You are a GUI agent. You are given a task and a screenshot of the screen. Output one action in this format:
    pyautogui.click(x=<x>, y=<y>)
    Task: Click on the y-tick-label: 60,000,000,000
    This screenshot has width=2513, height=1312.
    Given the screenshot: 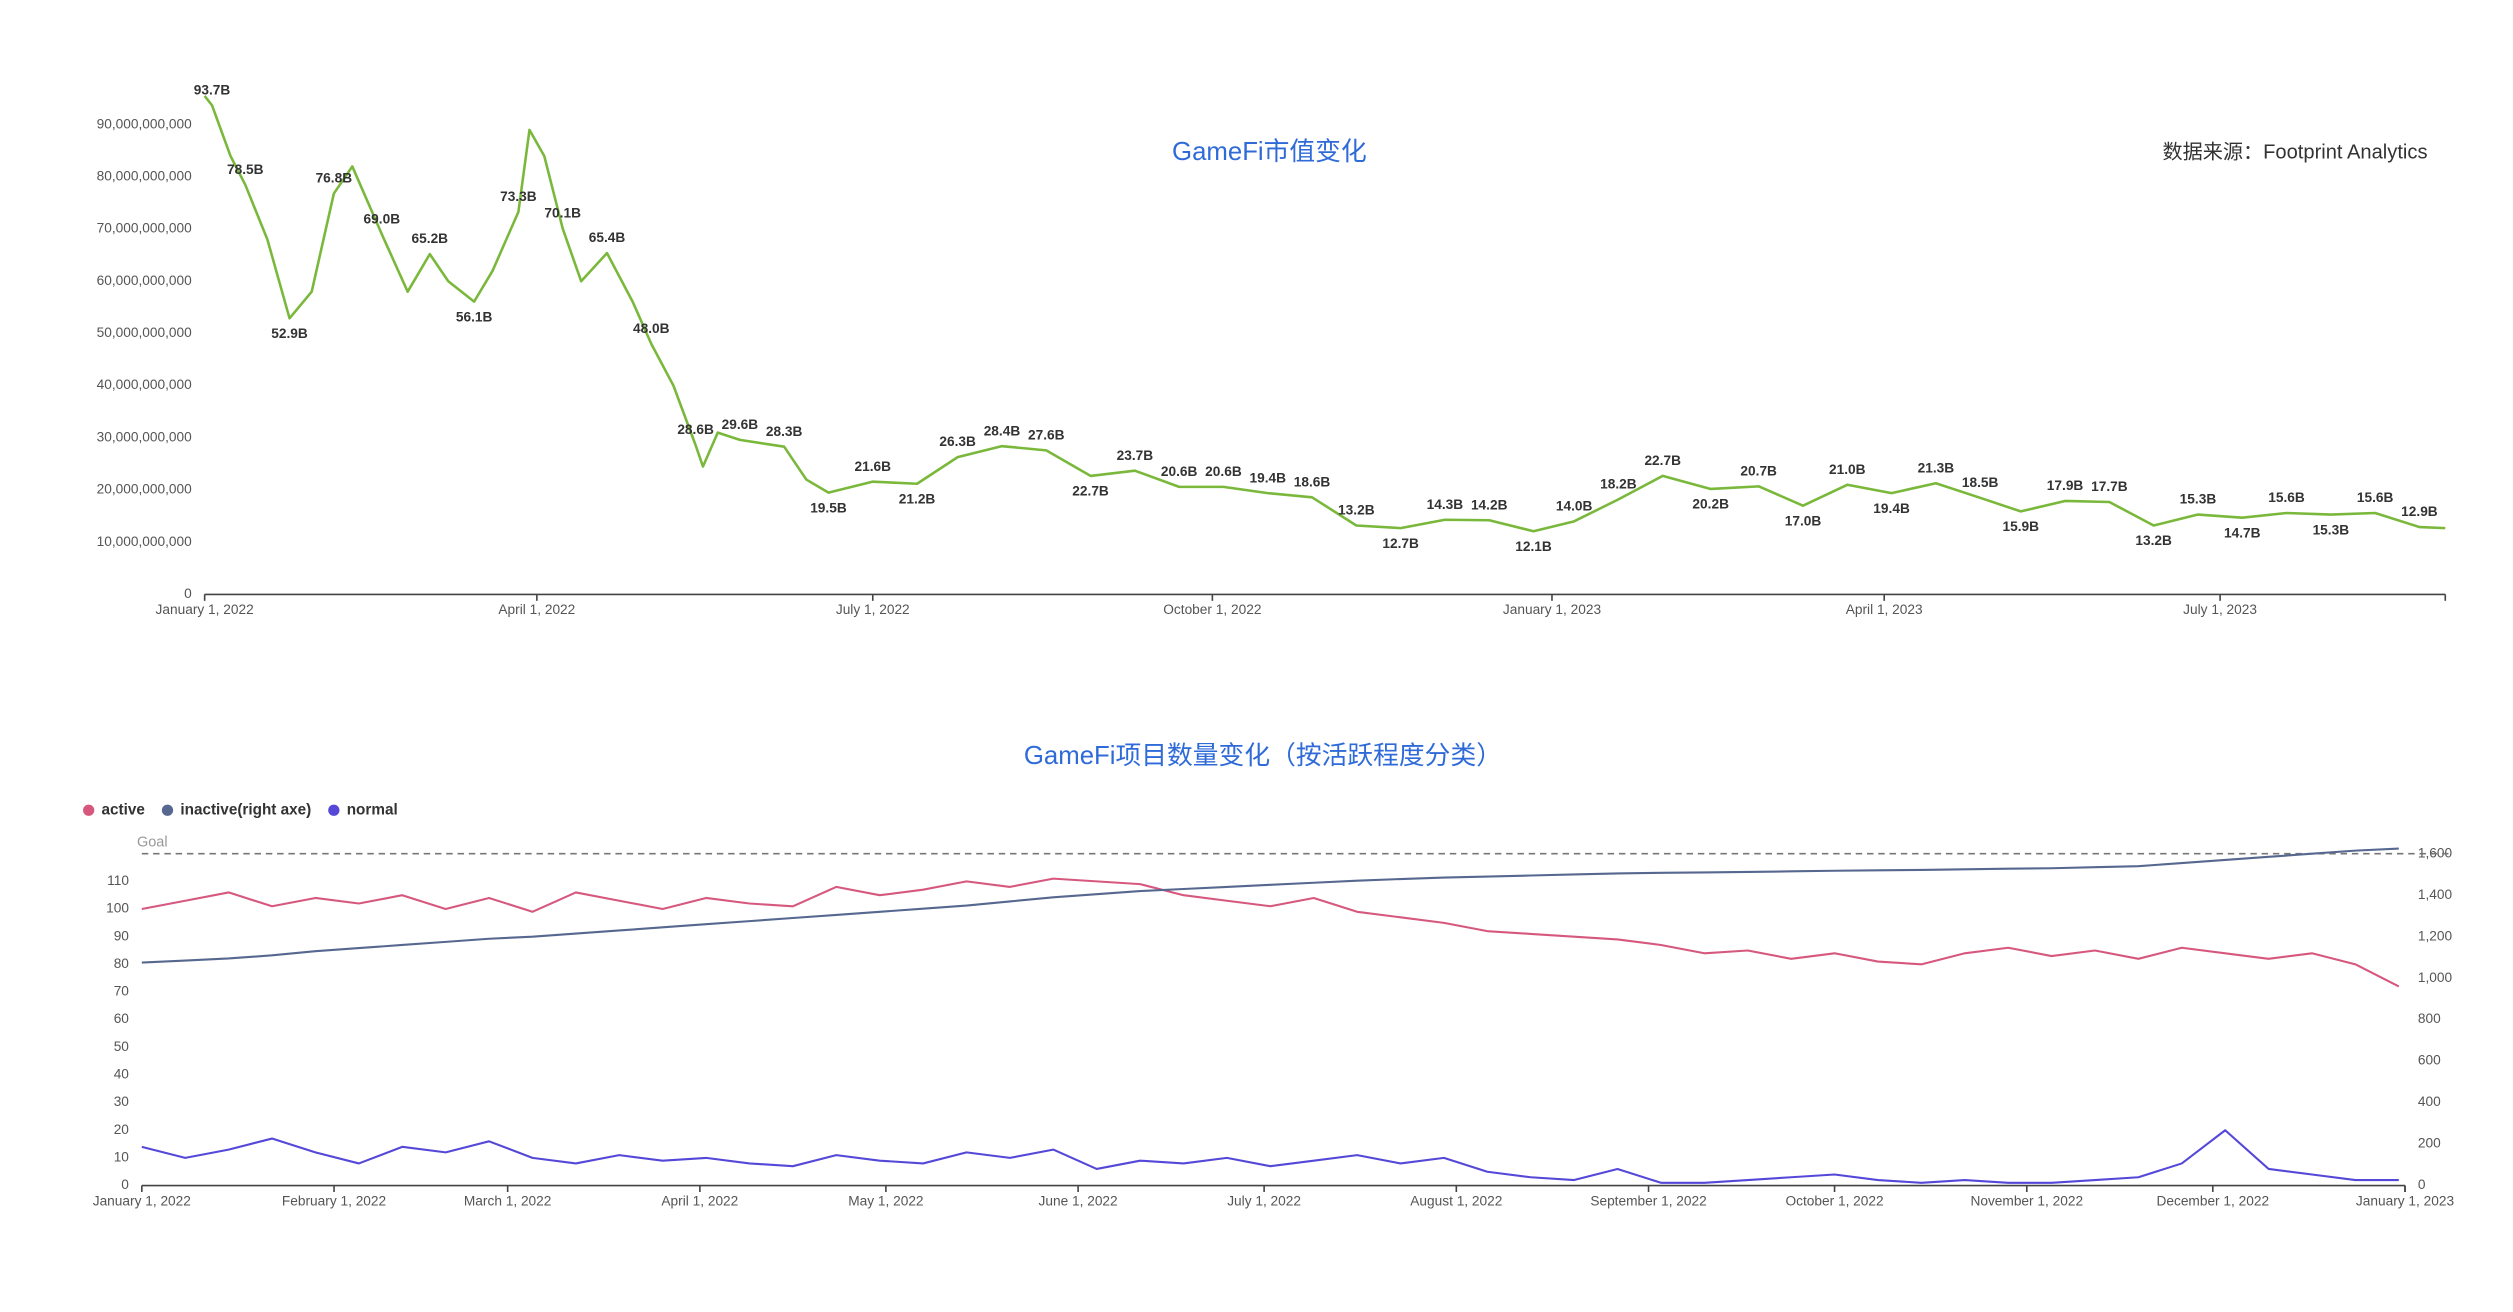 What is the action you would take?
    pyautogui.click(x=145, y=280)
    